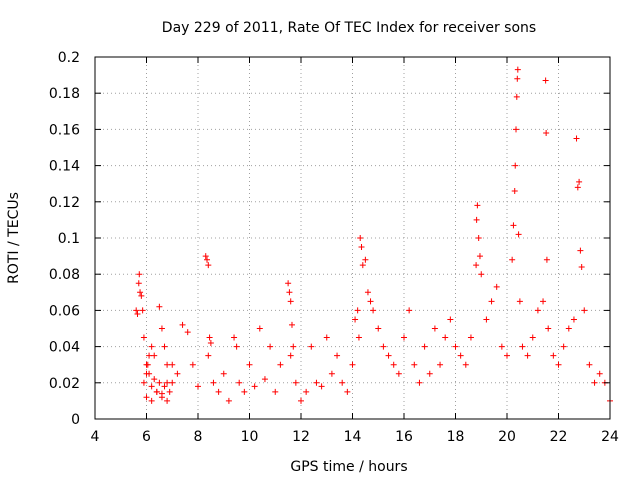 This screenshot has height=480, width=640. Describe the element at coordinates (559, 437) in the screenshot. I see `x-tick-label: 22` at that location.